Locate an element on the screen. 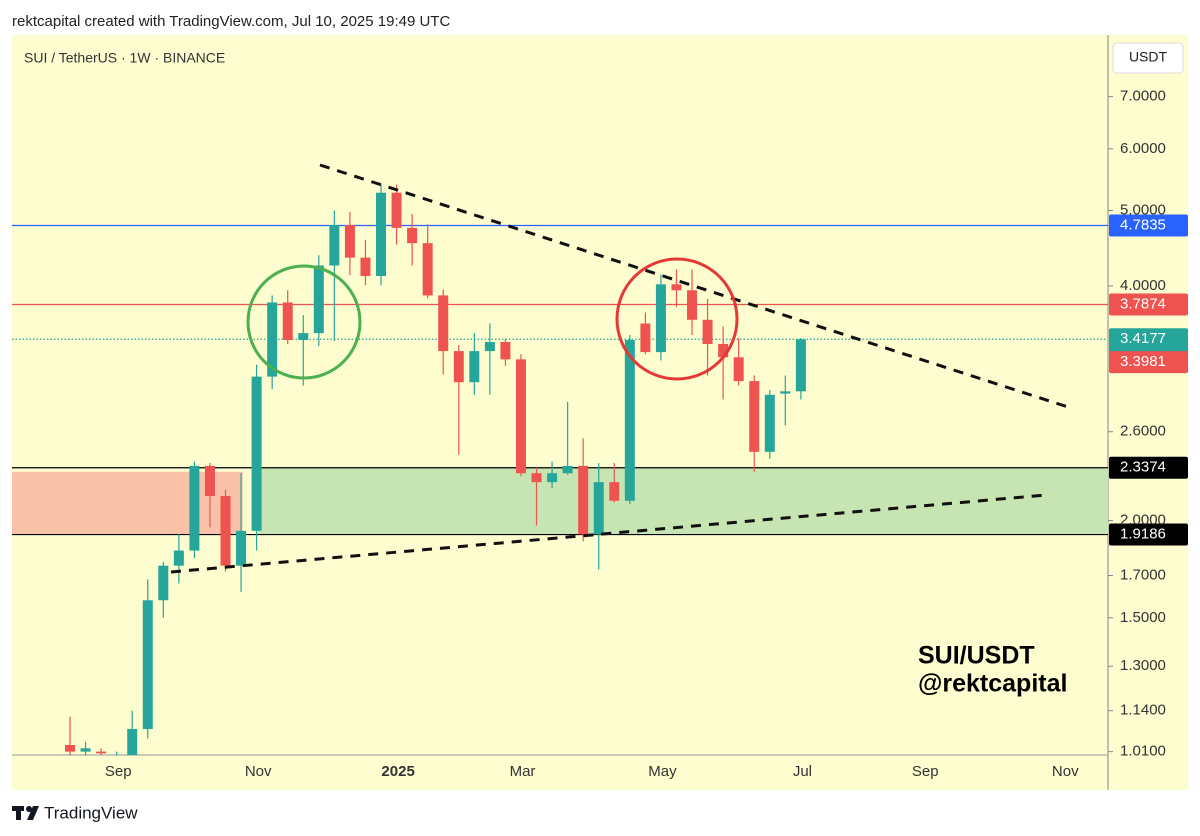  x-tick-label: May is located at coordinates (662, 771).